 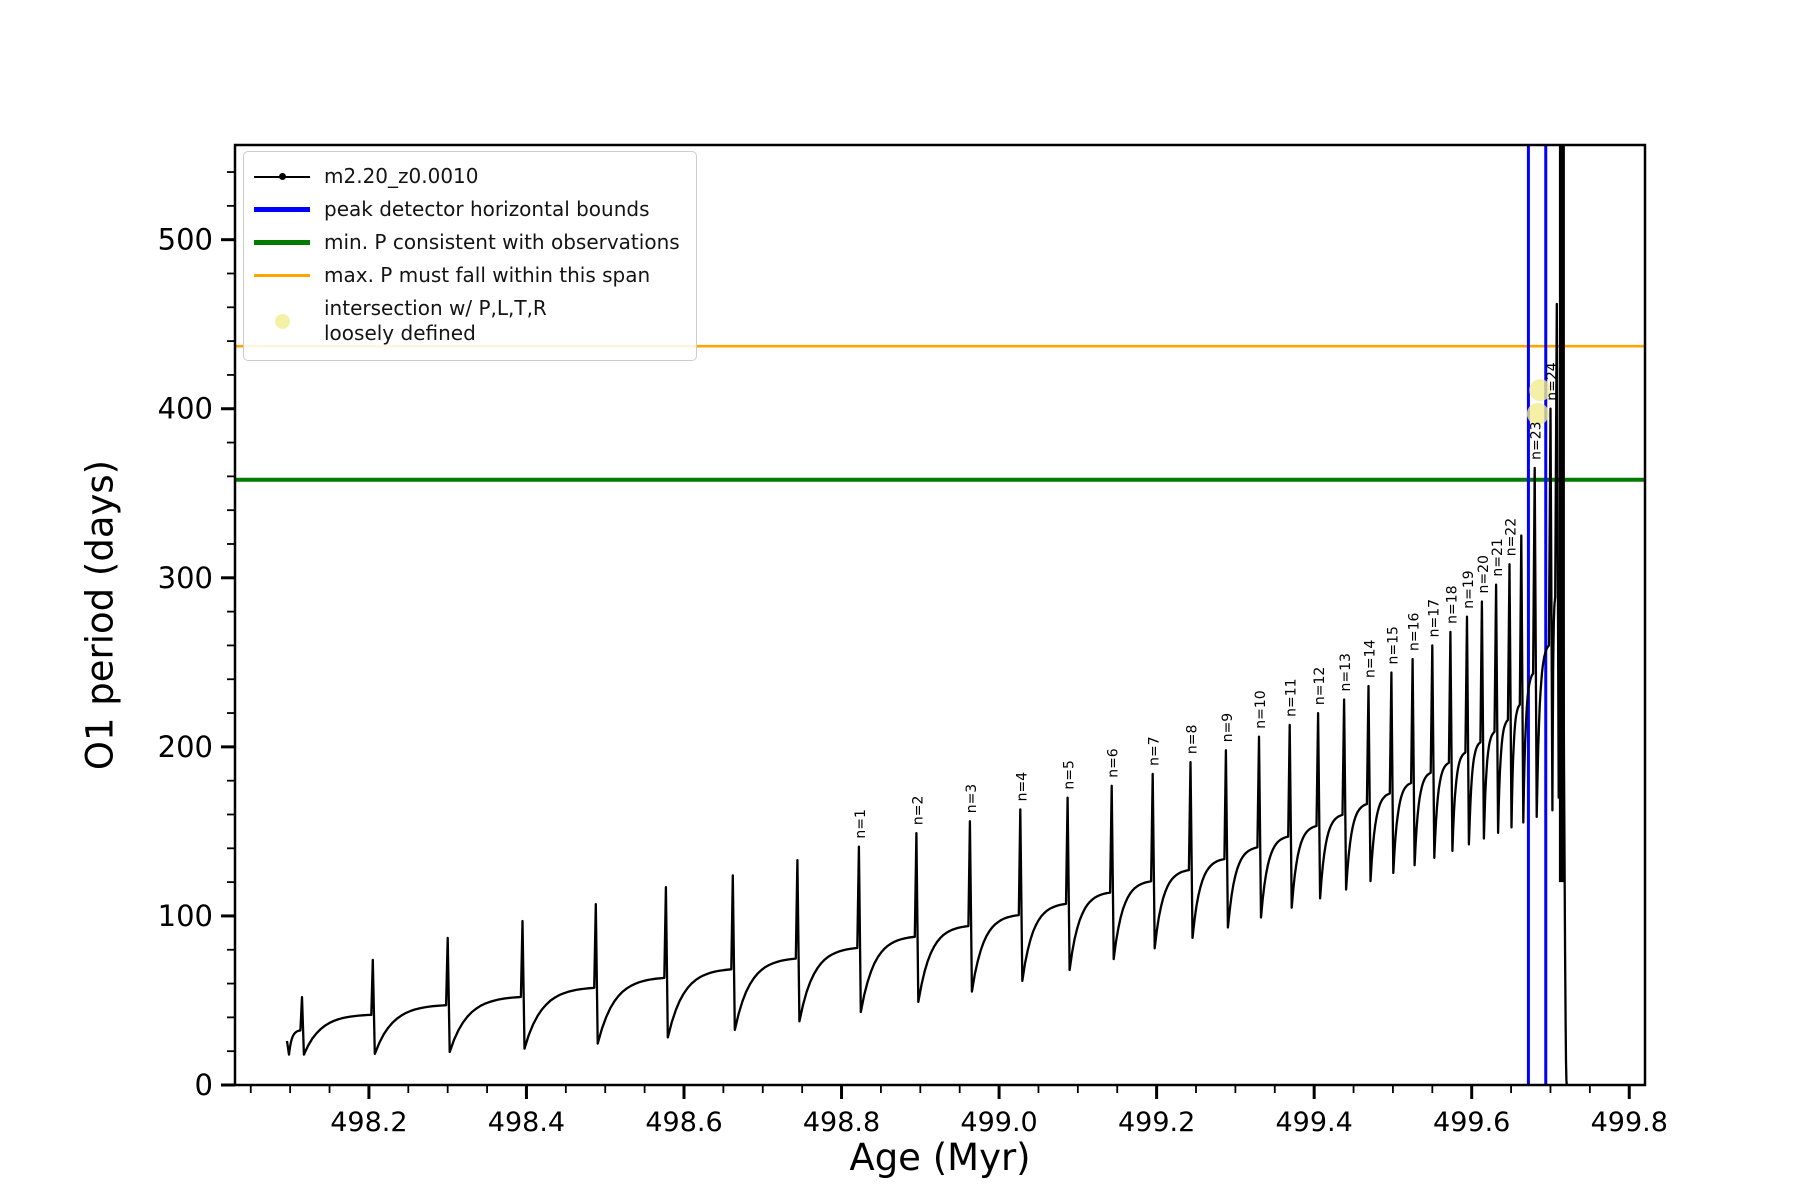 What do you see at coordinates (1371, 658) in the screenshot?
I see `peak-label: n=14` at bounding box center [1371, 658].